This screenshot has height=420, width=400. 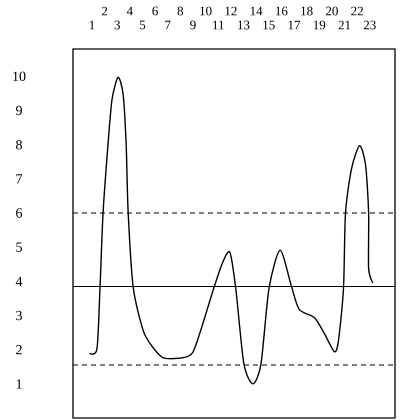 I want to click on x2-tick-label: 10, so click(x=206, y=11).